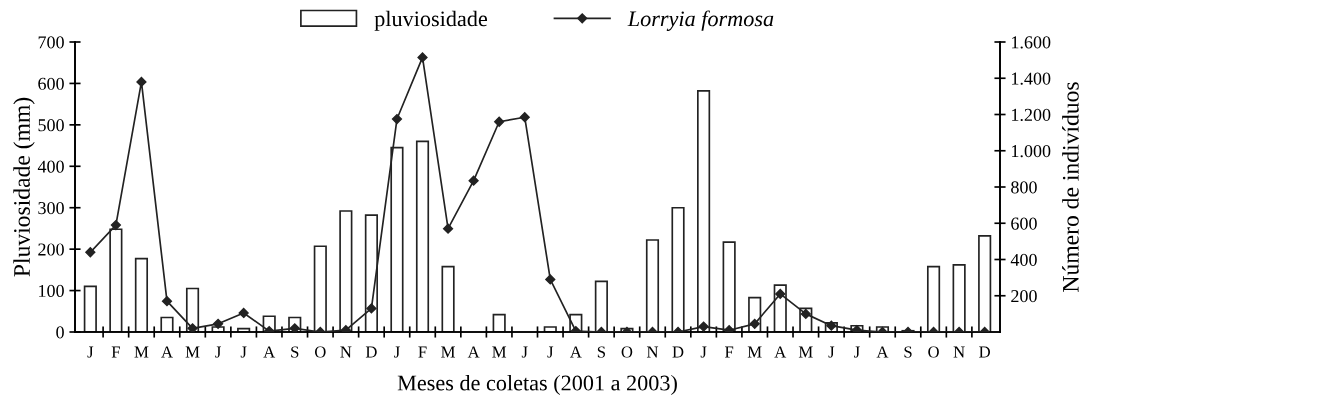  What do you see at coordinates (60, 332) in the screenshot?
I see `y-tick-label: 0` at bounding box center [60, 332].